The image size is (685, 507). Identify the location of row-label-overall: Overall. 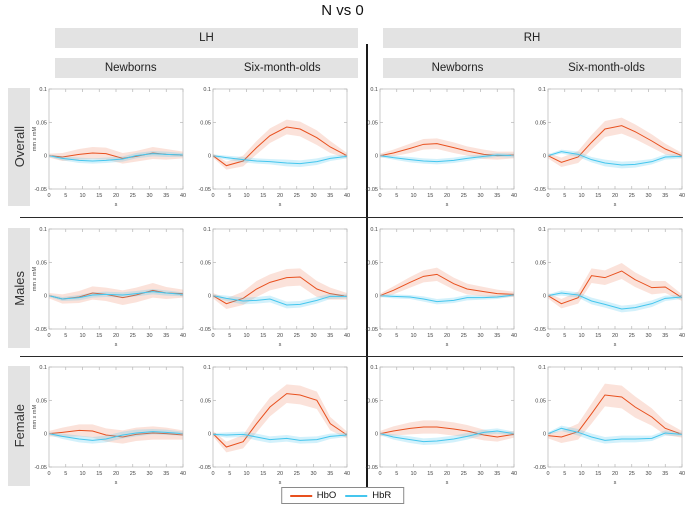
(19, 147).